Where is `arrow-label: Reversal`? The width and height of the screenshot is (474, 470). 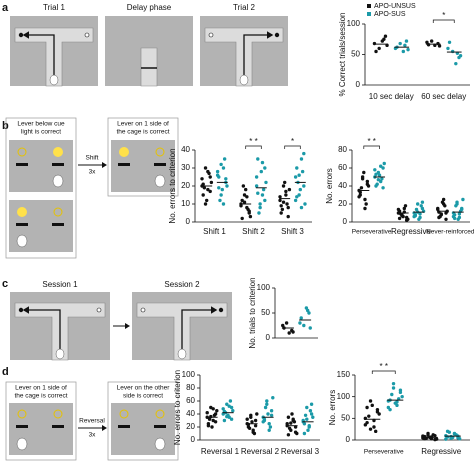 arrow-label: Reversal is located at coordinates (92, 421).